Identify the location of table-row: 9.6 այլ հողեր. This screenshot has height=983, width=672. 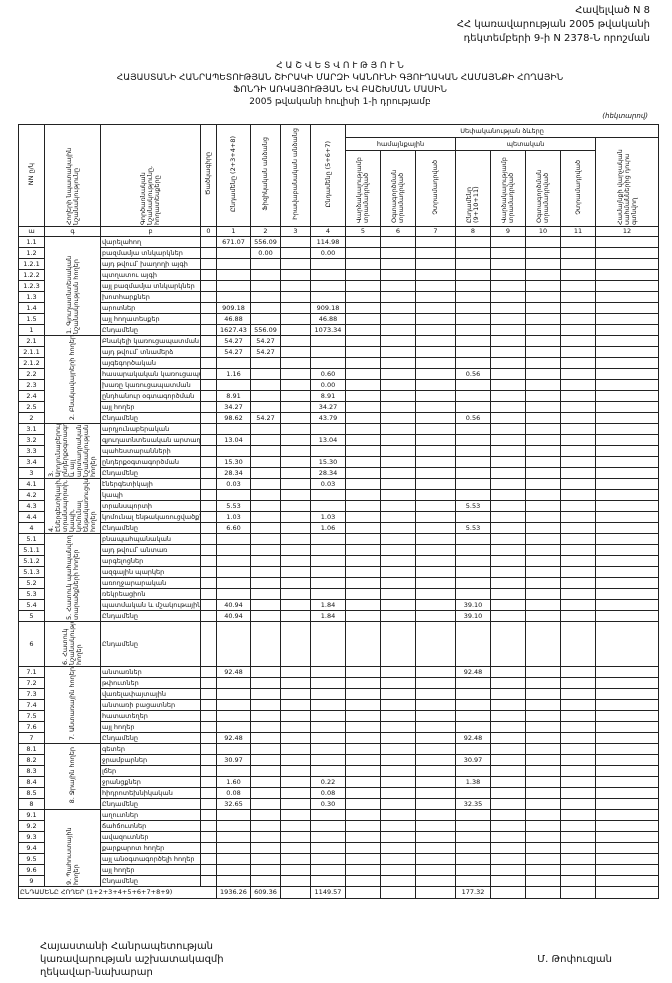
(339, 870).